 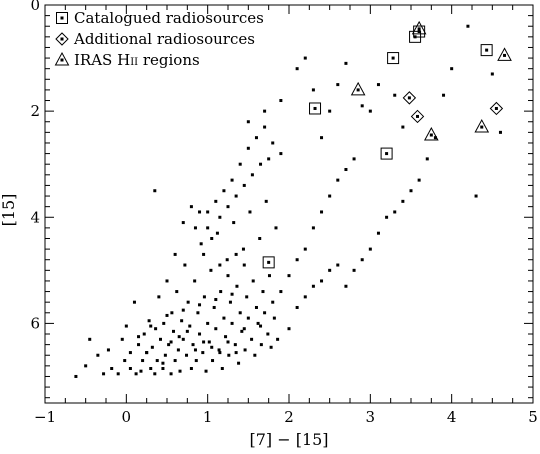 I want to click on legend-triangle-icon, so click(x=62, y=58).